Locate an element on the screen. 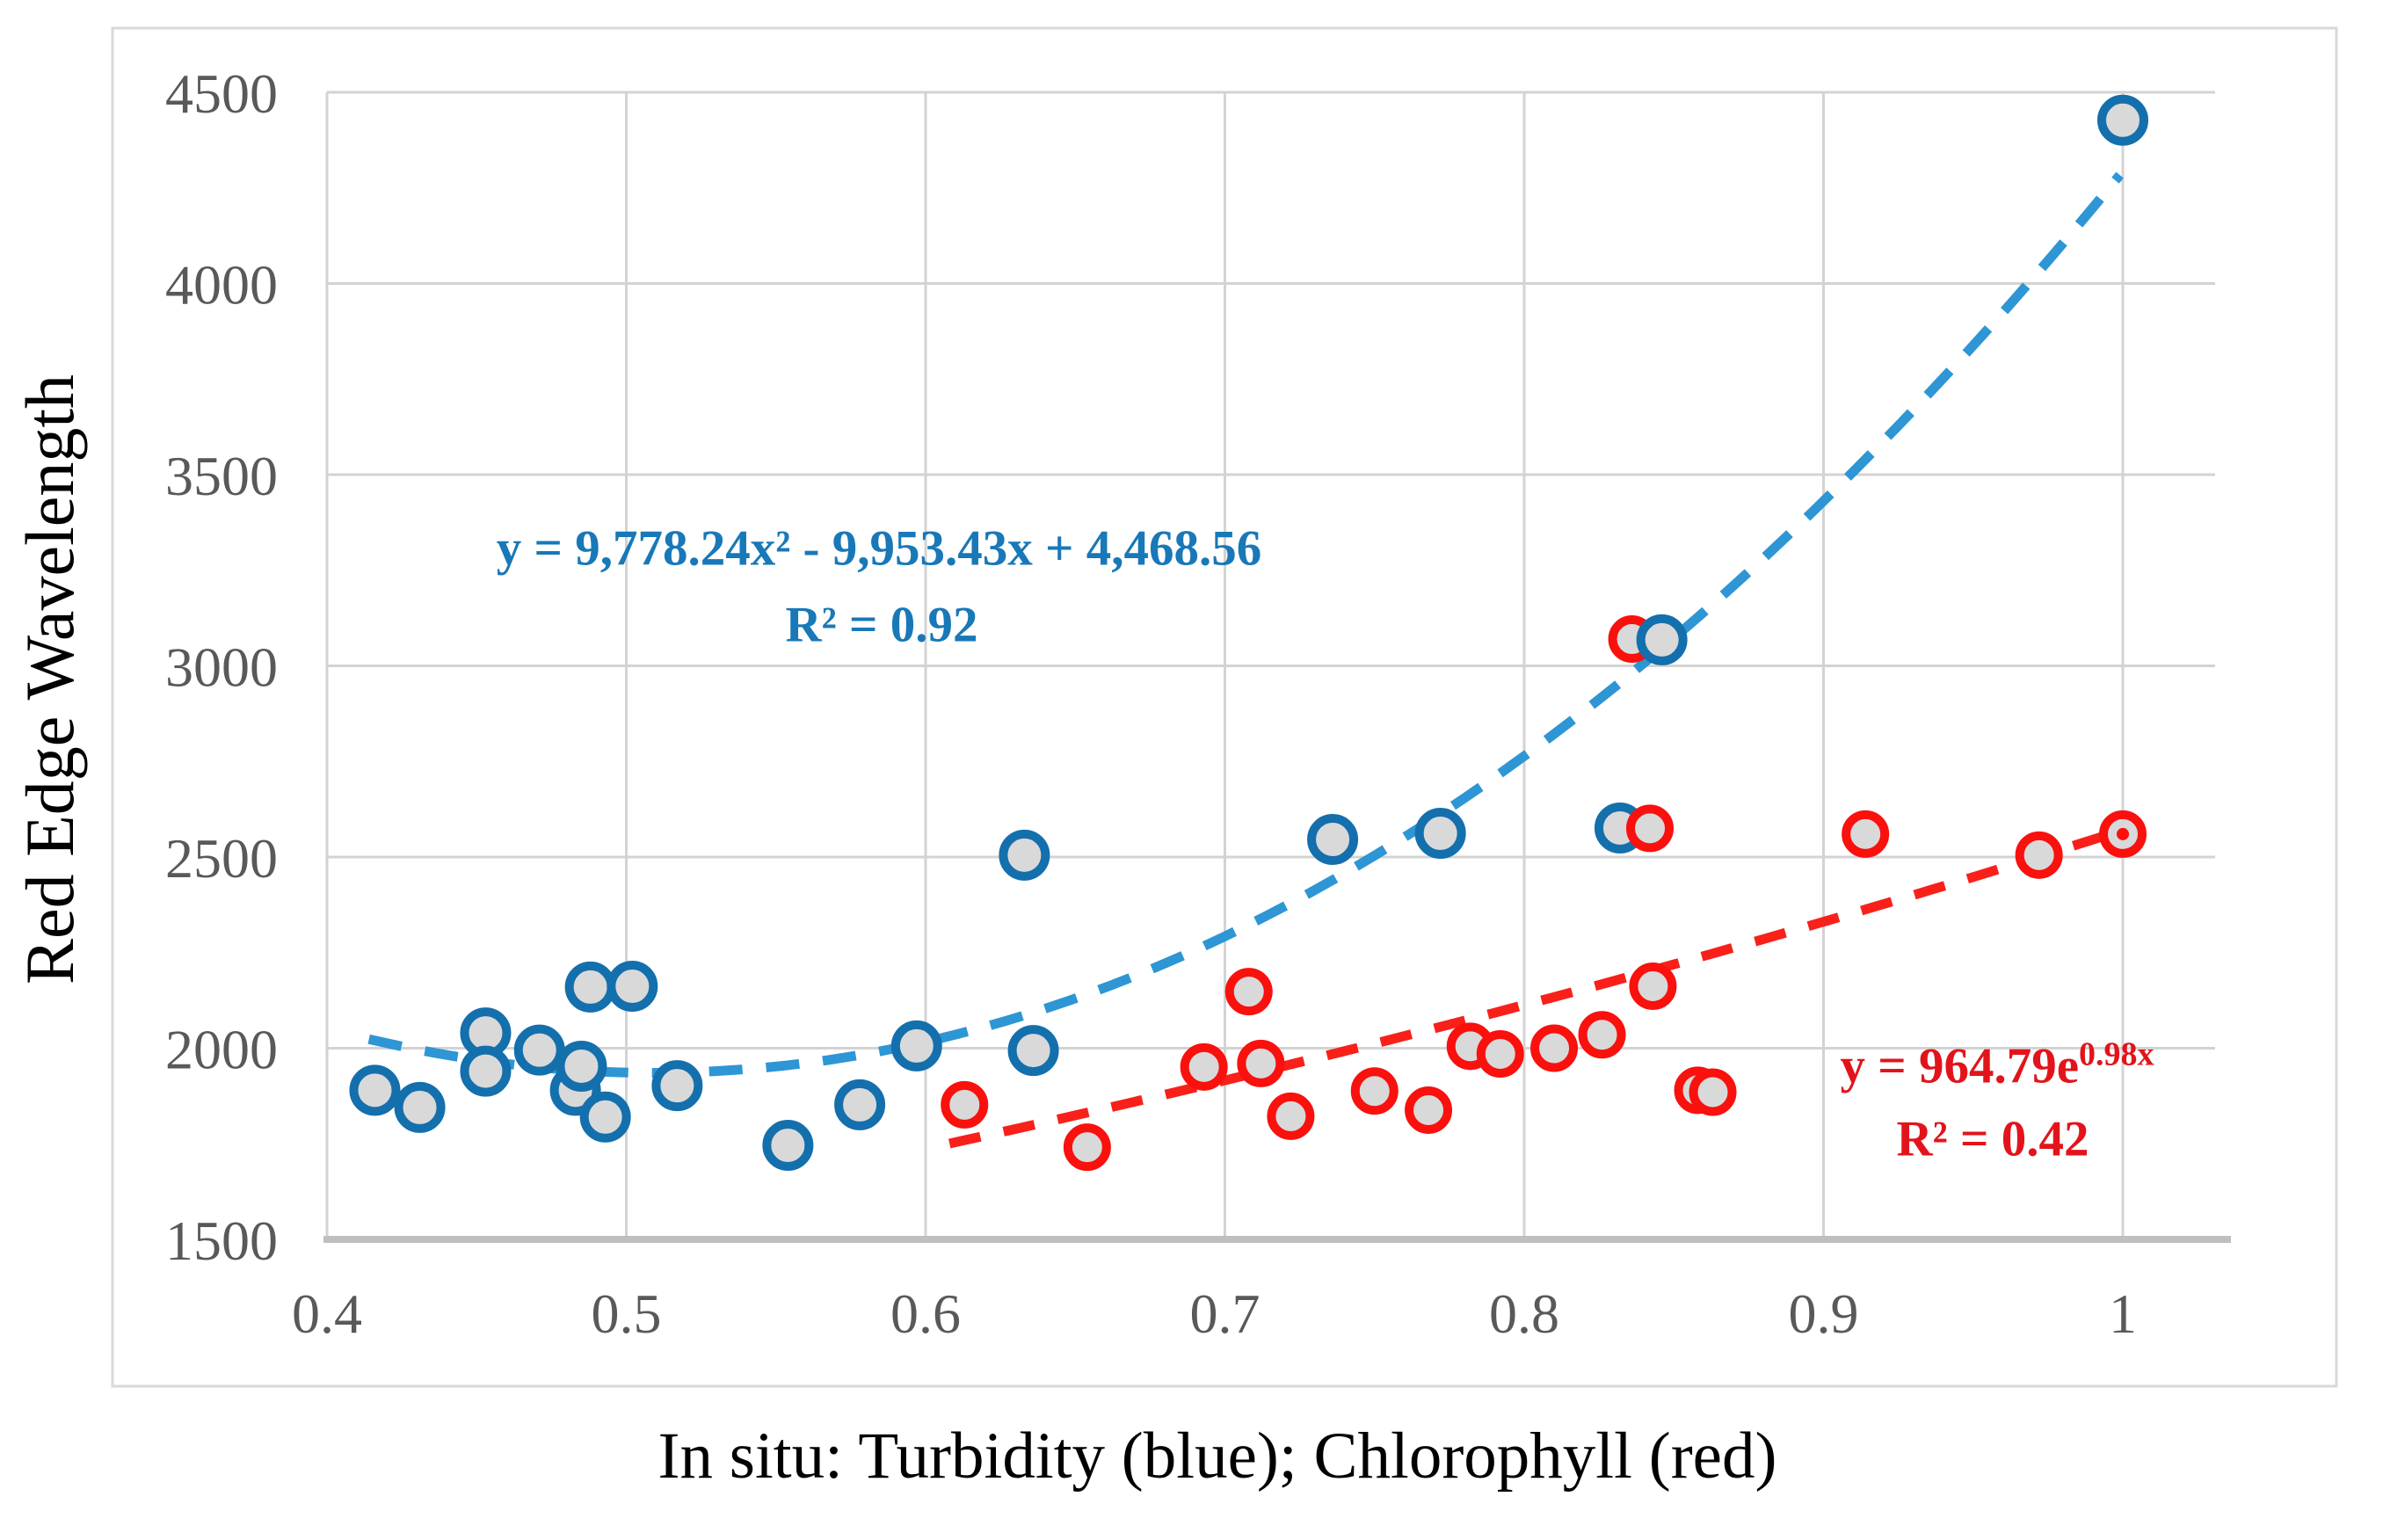 The image size is (2383, 1540). y-tick-label: 4500 is located at coordinates (221, 93).